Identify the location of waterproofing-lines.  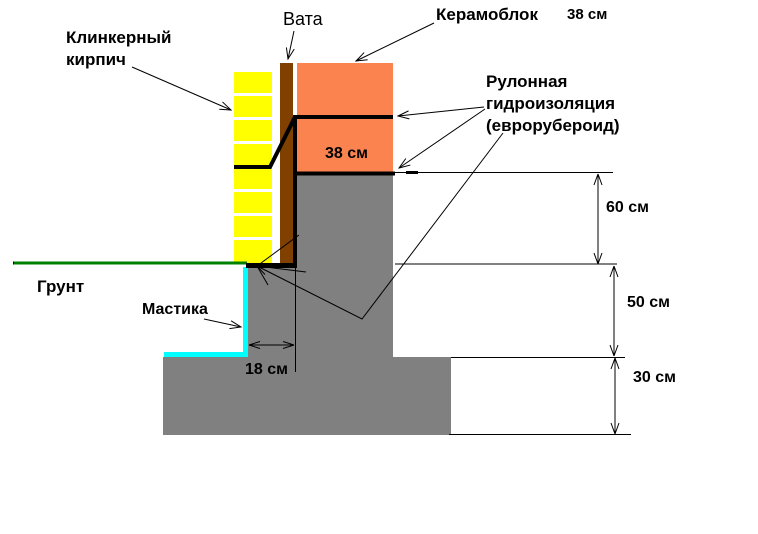
(314, 191).